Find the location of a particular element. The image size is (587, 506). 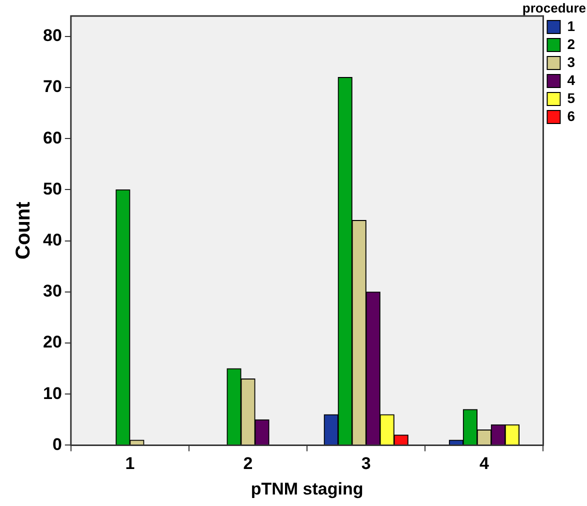

y-tick-label: 40 is located at coordinates (52, 240).